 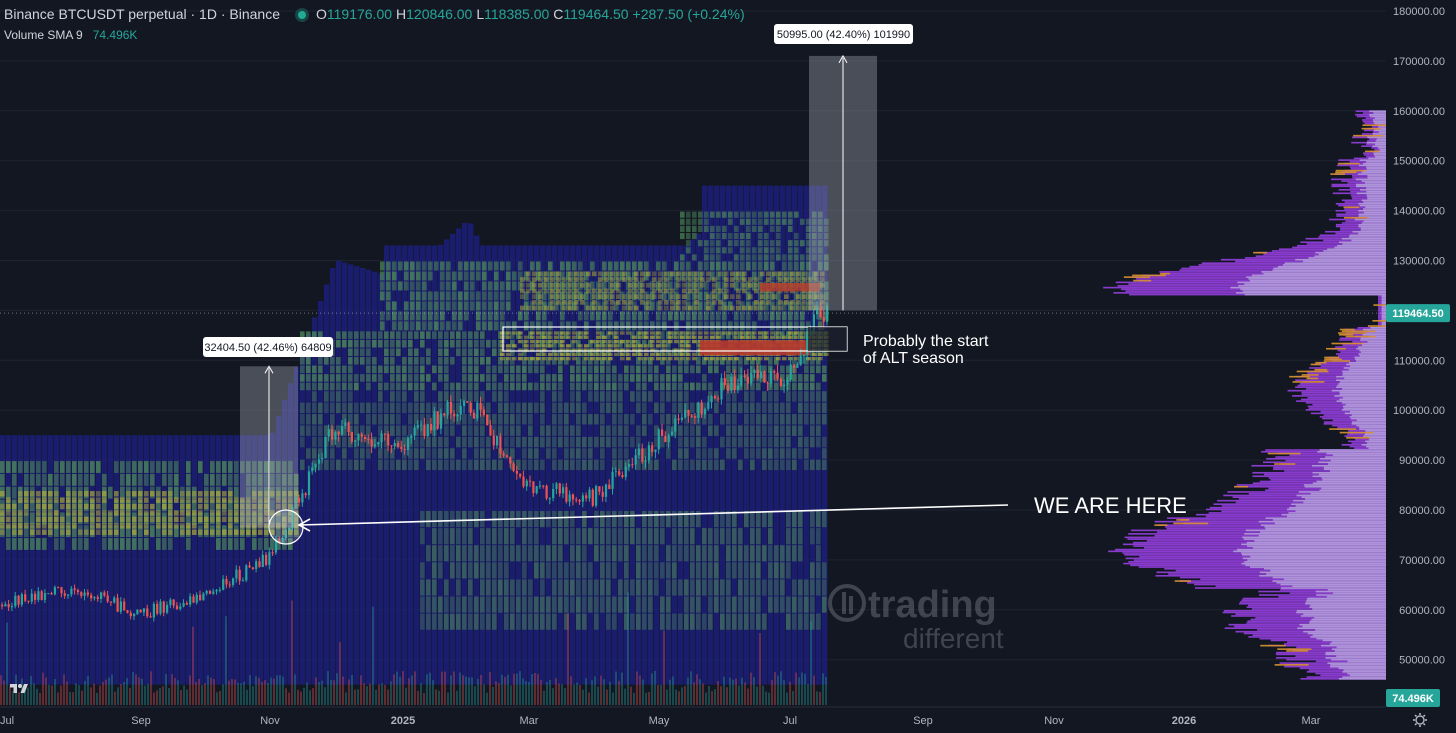 What do you see at coordinates (1416, 716) in the screenshot?
I see `gear-tooth` at bounding box center [1416, 716].